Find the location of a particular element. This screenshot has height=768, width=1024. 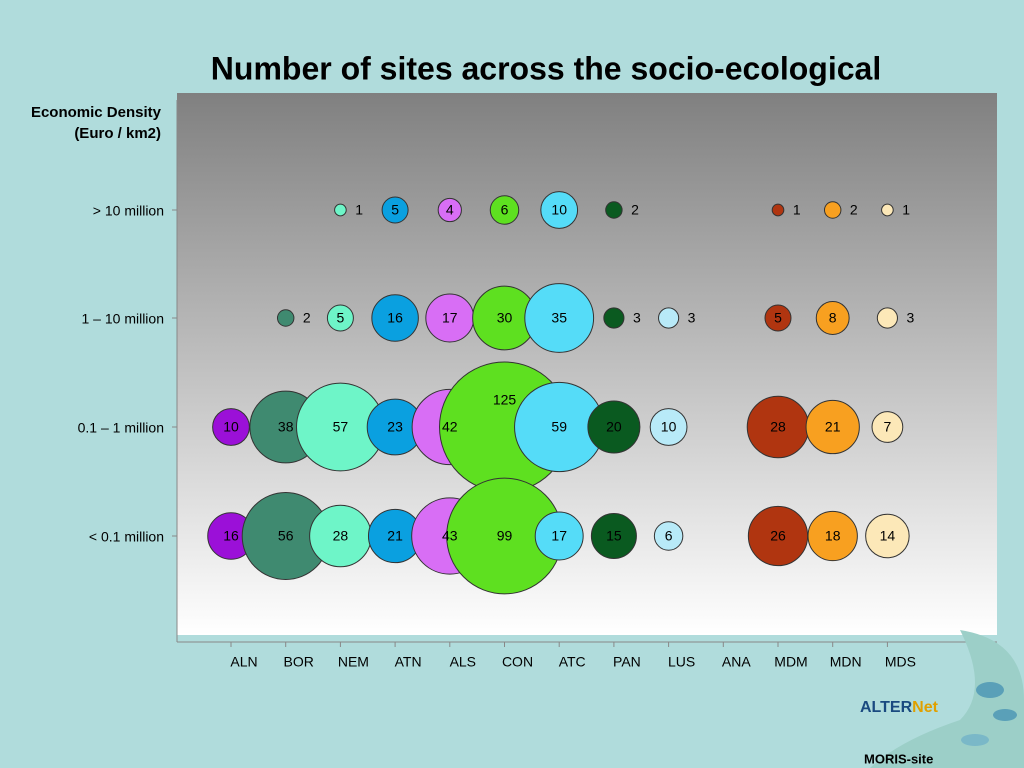

y-tick-label: > 10 million is located at coordinates (128, 211).